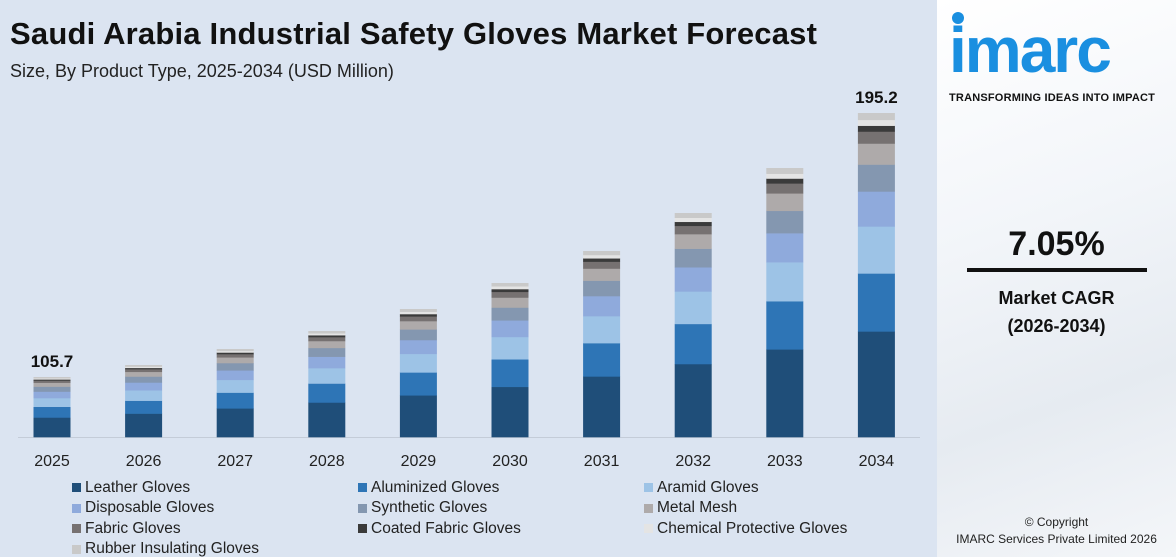 The height and width of the screenshot is (559, 1176). Describe the element at coordinates (693, 224) in the screenshot. I see `bar-segment-coated-fabric-gloves-2032` at that location.